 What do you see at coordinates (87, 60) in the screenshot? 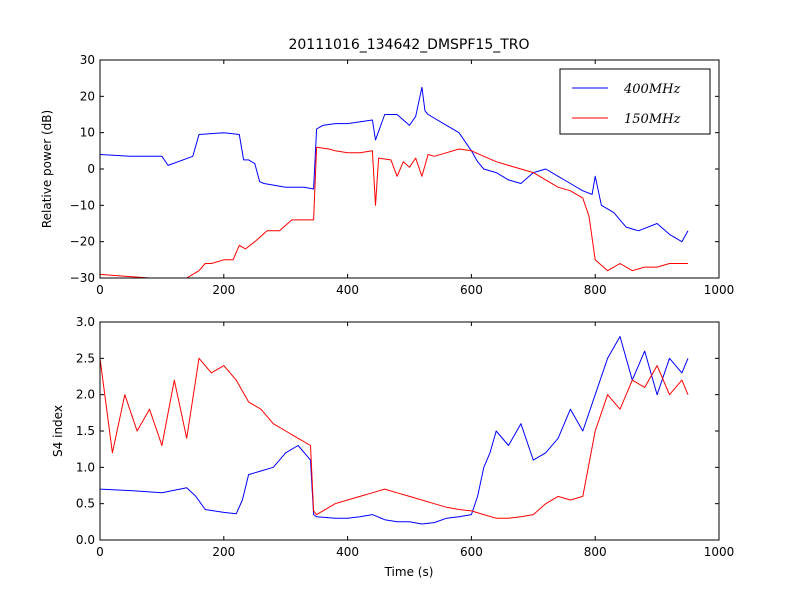
I see `power-ytick-label: 30` at bounding box center [87, 60].